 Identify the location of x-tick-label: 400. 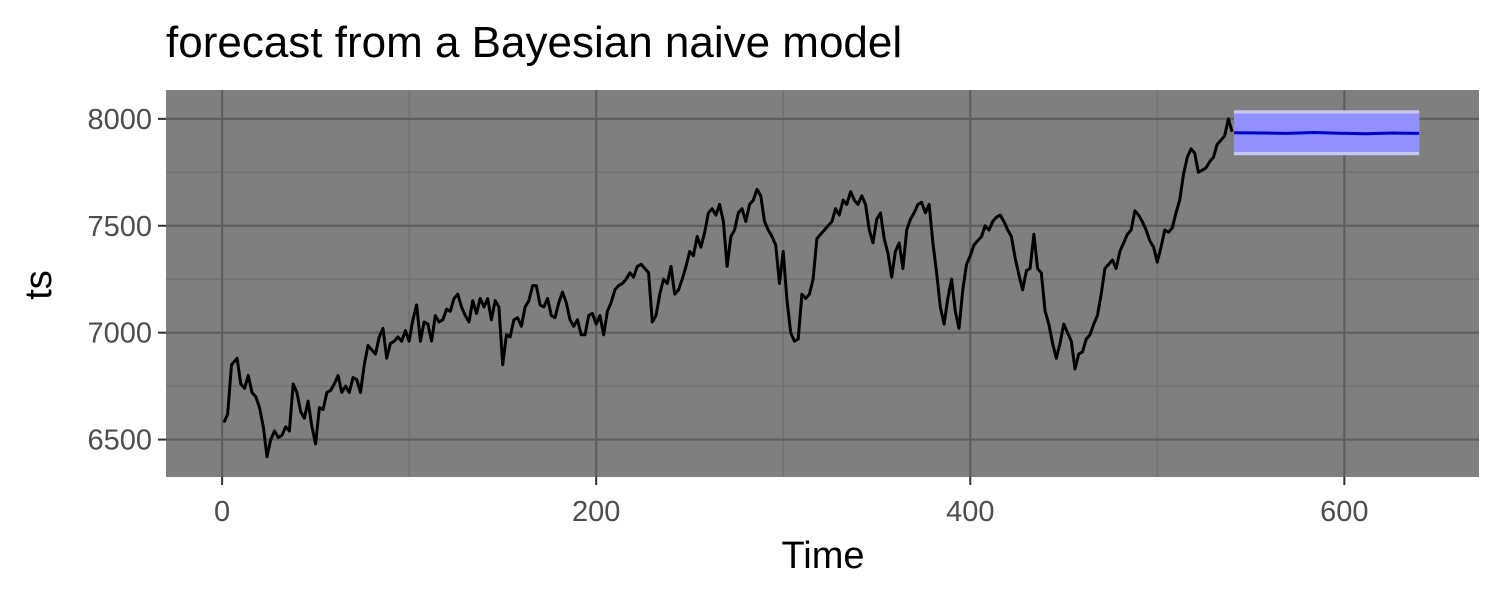
(970, 512).